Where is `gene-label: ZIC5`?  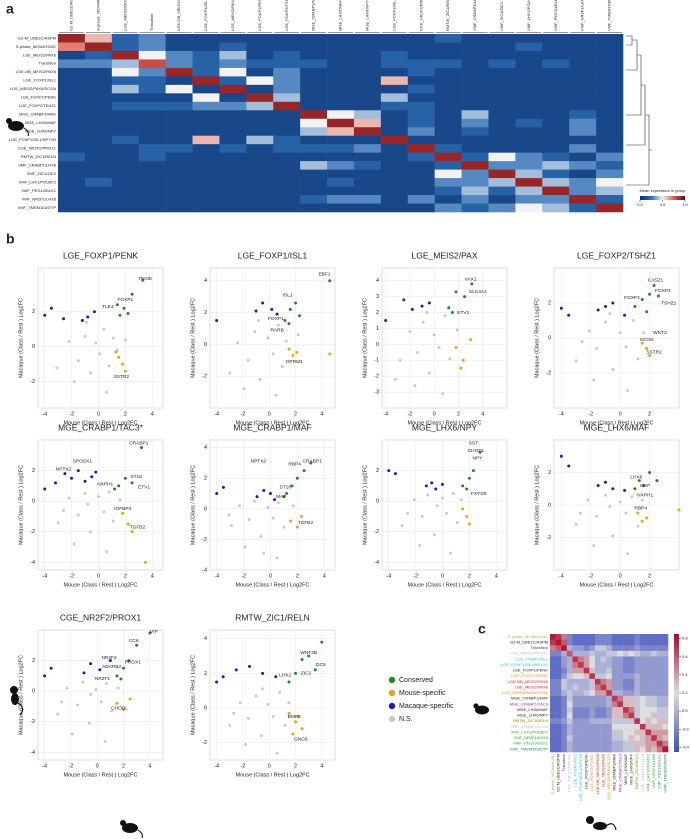 gene-label: ZIC5 is located at coordinates (320, 665).